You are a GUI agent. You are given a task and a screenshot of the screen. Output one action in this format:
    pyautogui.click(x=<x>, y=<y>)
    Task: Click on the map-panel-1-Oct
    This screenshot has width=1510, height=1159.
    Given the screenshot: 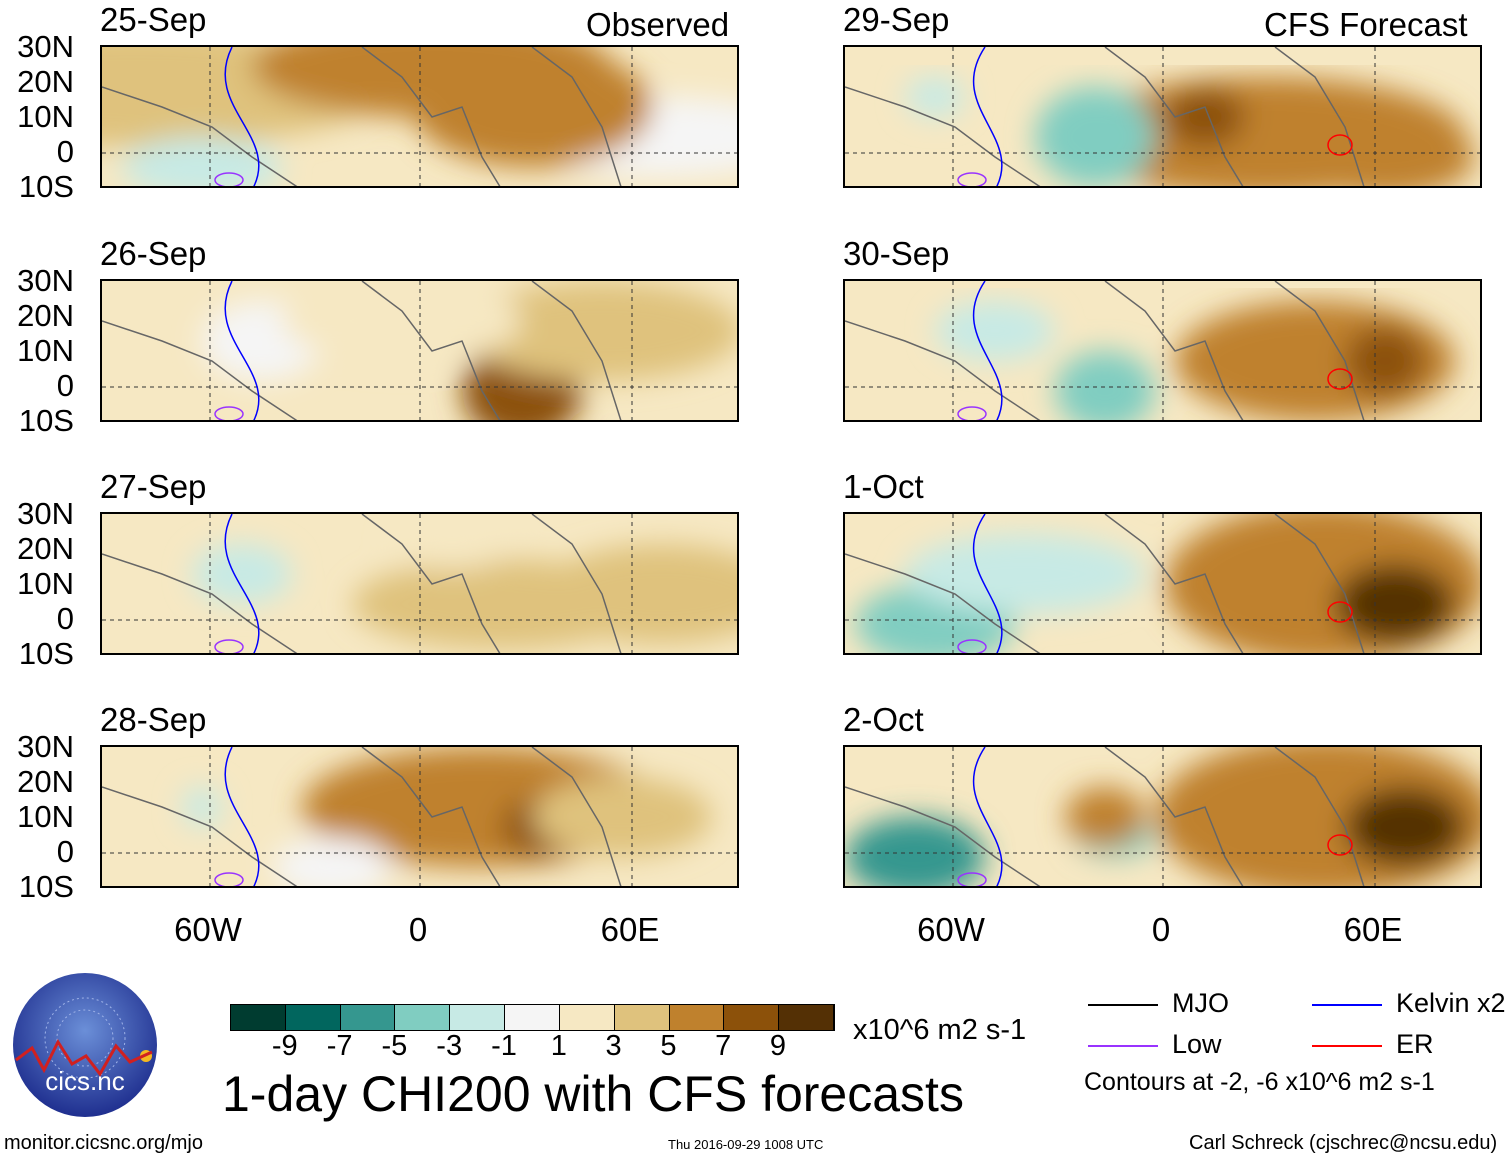 What is the action you would take?
    pyautogui.click(x=1162, y=583)
    